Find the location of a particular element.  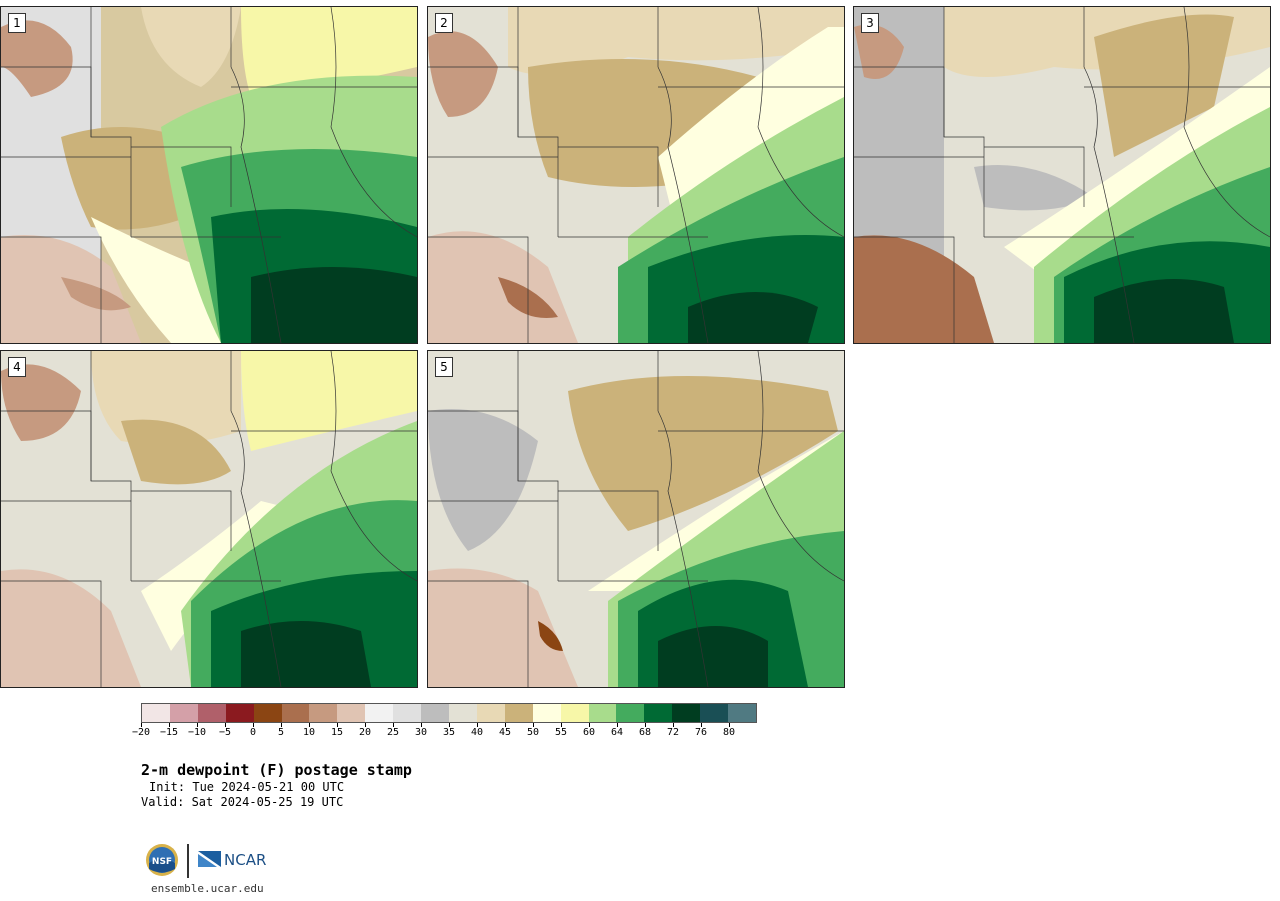

tick-label: 0 is located at coordinates (253, 732).